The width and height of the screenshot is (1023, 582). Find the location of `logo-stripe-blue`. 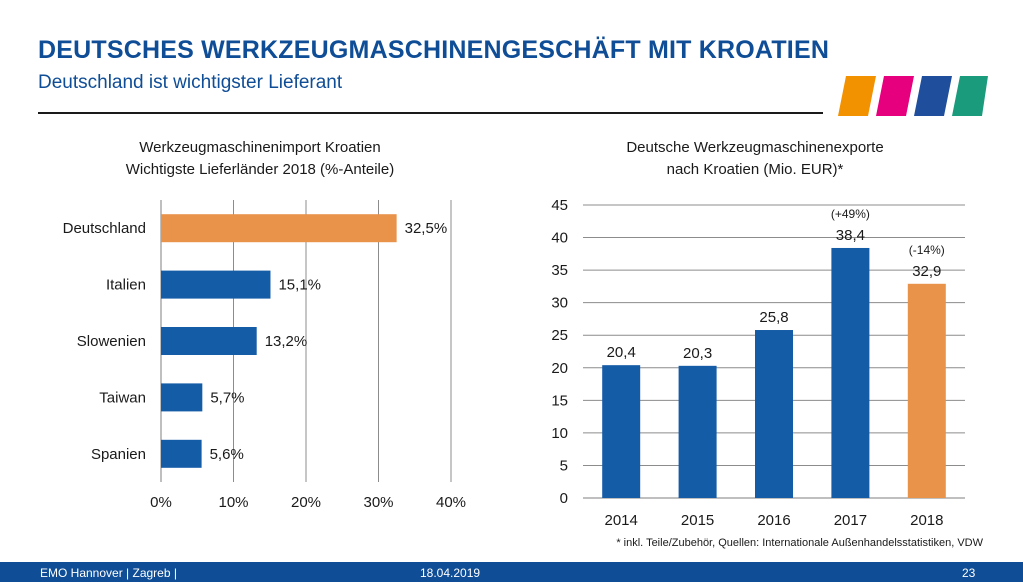

logo-stripe-blue is located at coordinates (933, 96).